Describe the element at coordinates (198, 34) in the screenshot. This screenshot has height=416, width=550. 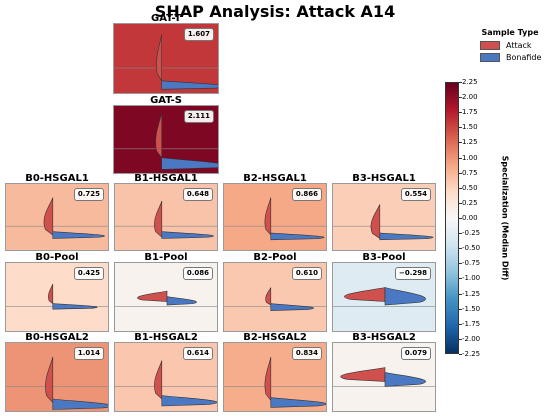
I see `panel-value-badge: 1.607` at that location.